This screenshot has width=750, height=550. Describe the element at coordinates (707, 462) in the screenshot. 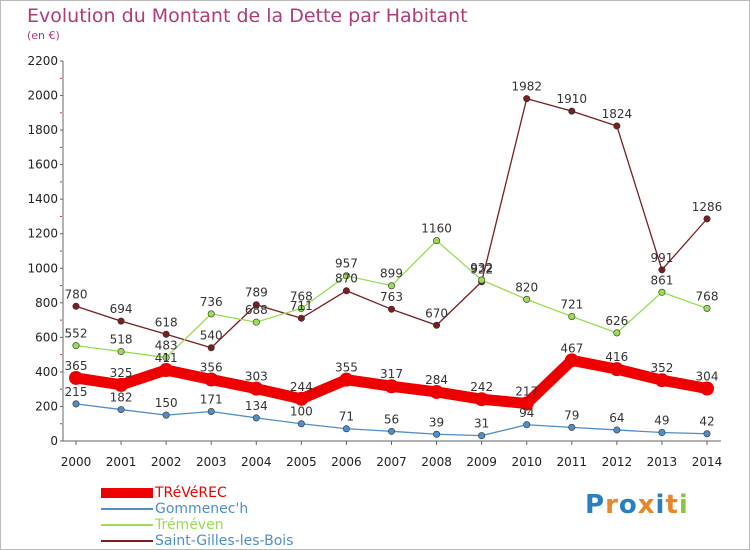

I see `x-tick-label: 2014` at that location.